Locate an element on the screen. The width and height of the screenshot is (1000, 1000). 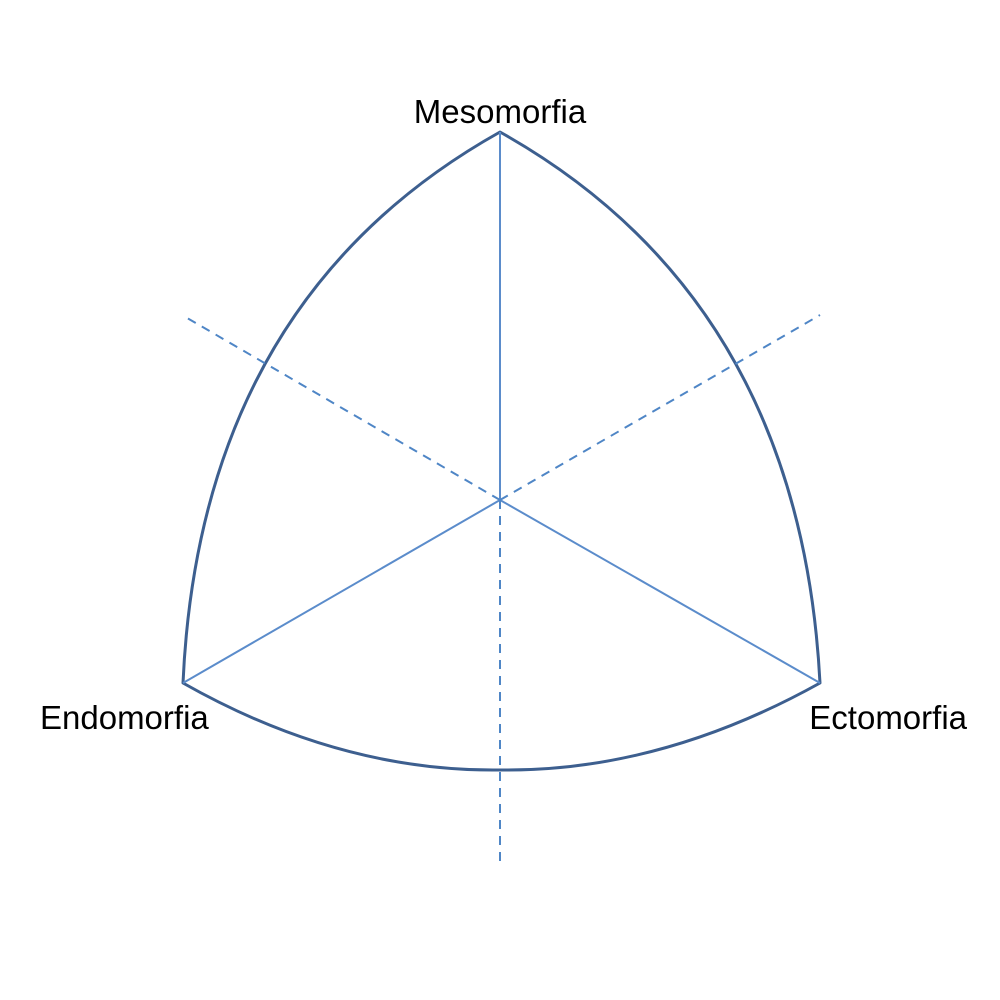
dashed-axis-upper-right is located at coordinates (660, 407).